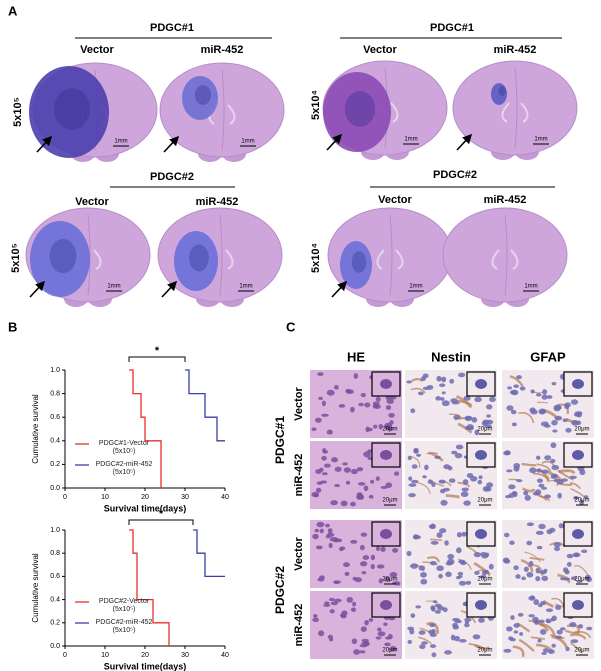 The image size is (601, 671). Describe the element at coordinates (172, 177) in the screenshot. I see `group-title: PDGC#2` at that location.